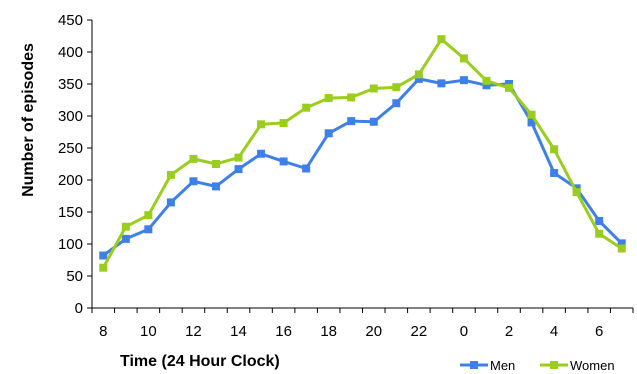  I want to click on legend-label-women: Women, so click(592, 365).